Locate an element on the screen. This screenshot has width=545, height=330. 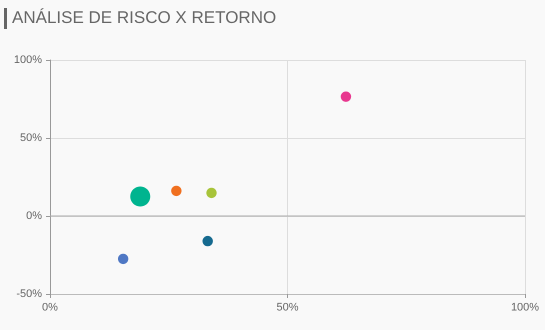
chart-title: ANÁLISE DE RISCO X RETORNO is located at coordinates (144, 18).